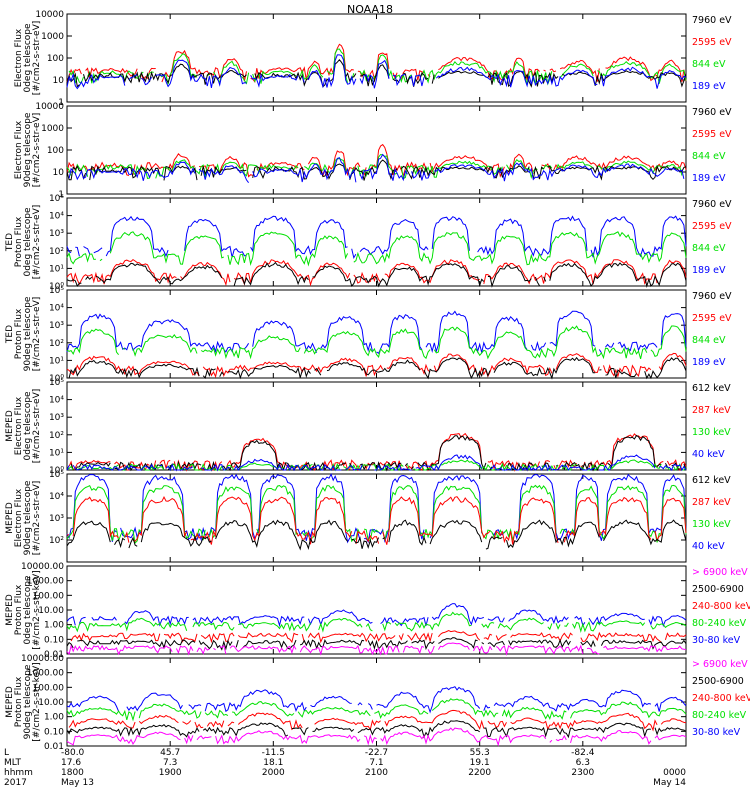 The height and width of the screenshot is (800, 750). Describe the element at coordinates (170, 763) in the screenshot. I see `x-tick-label: 7.3` at that location.